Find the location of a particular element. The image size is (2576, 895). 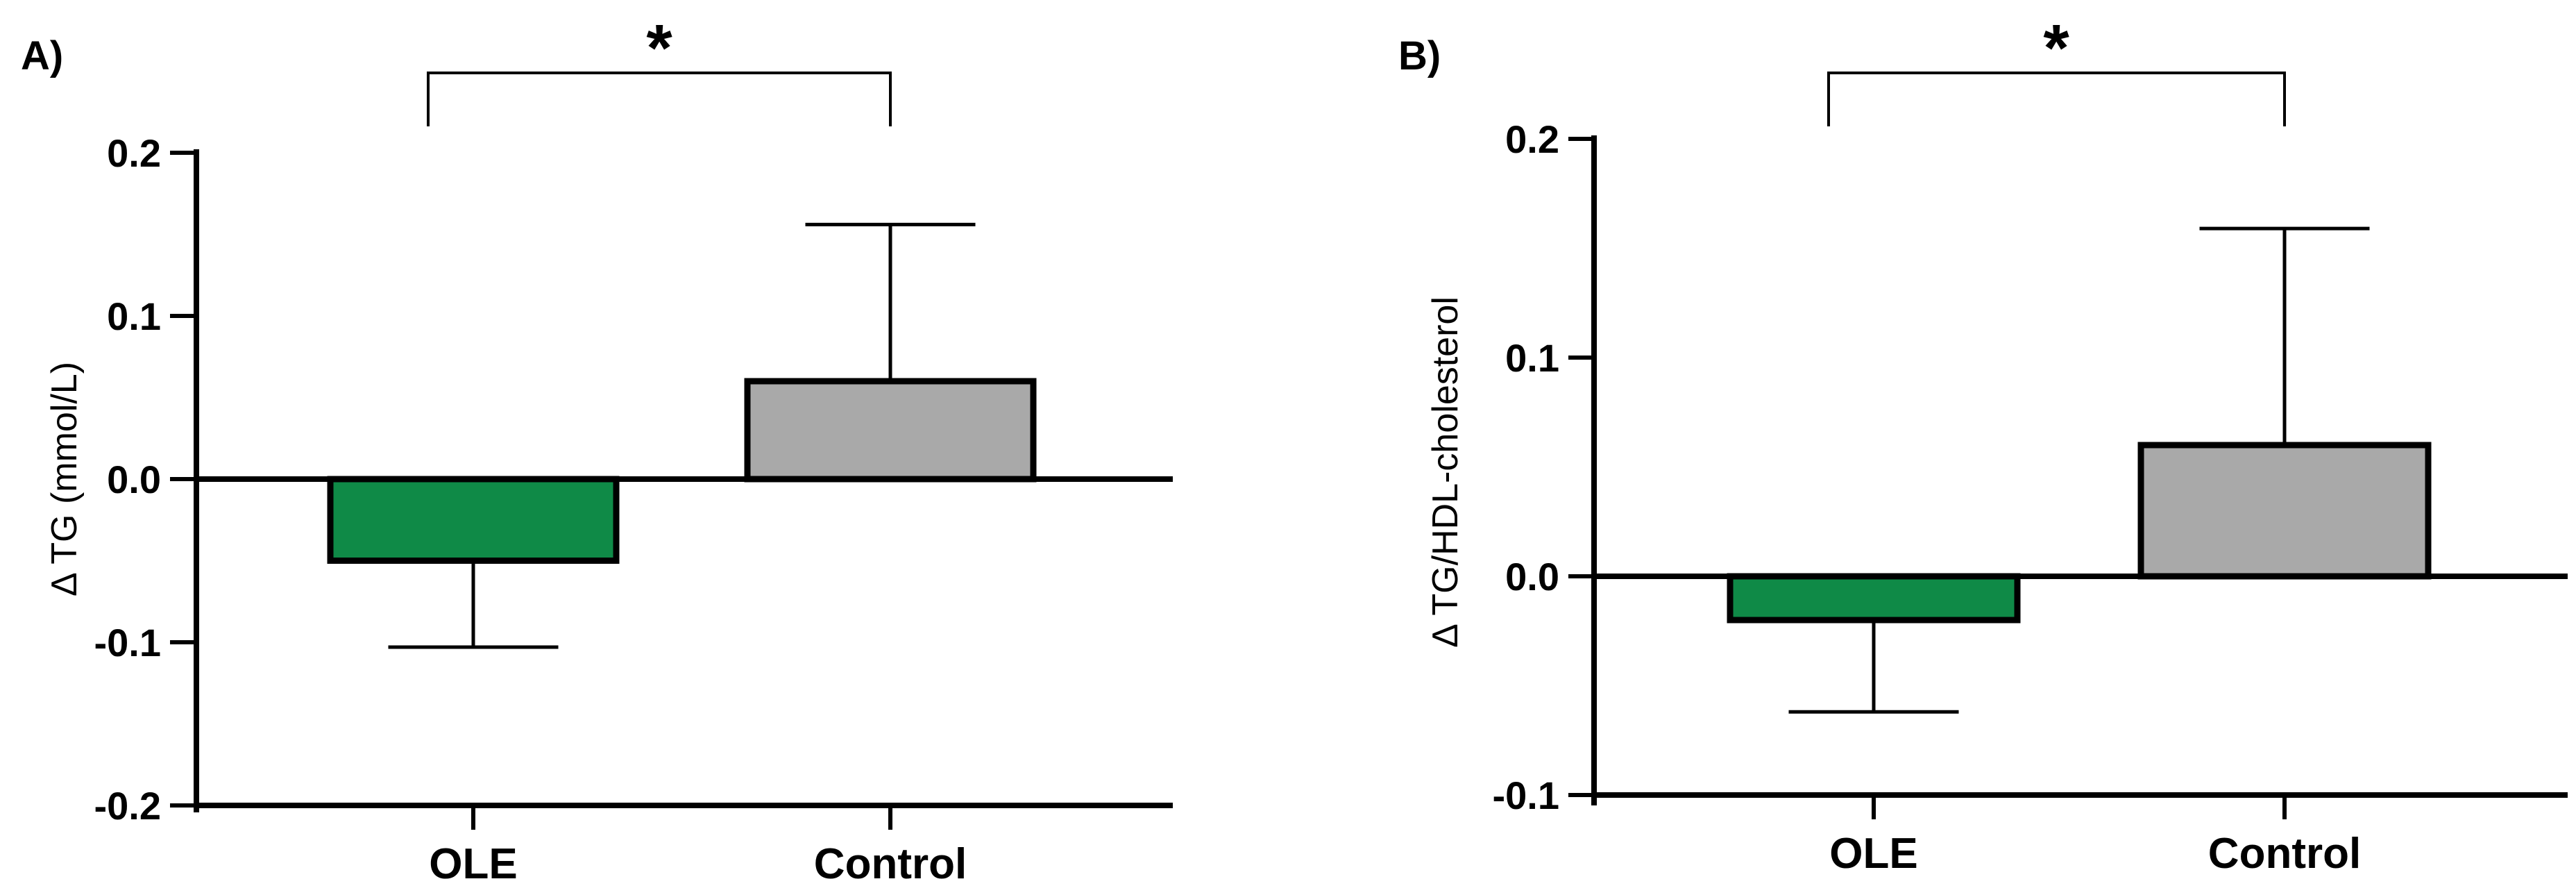

panel-b-bar-ole is located at coordinates (1874, 598).